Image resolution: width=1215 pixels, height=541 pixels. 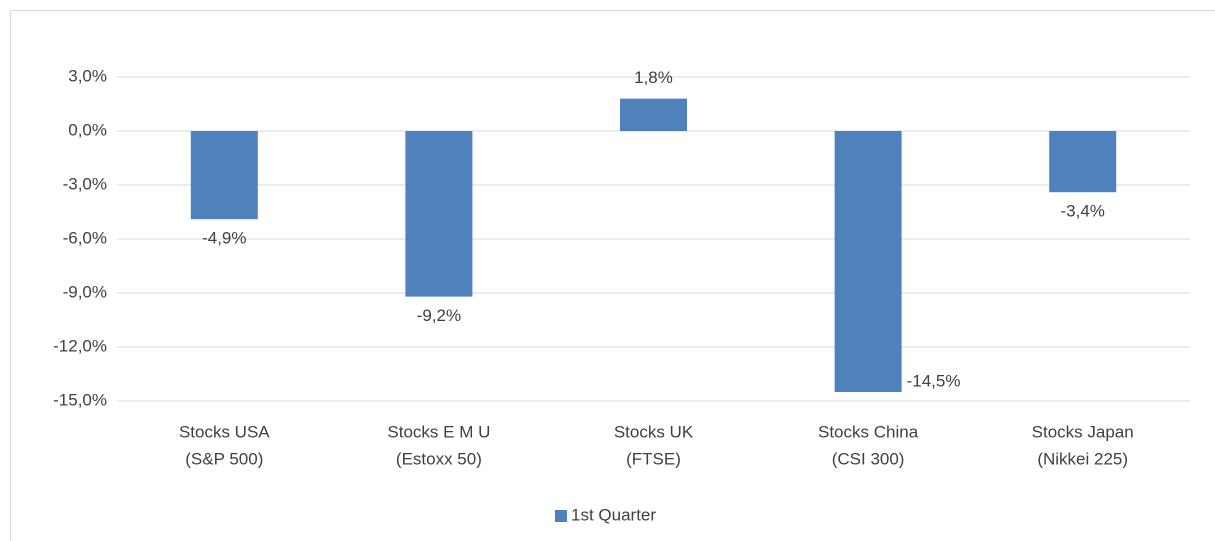 What do you see at coordinates (439, 315) in the screenshot?
I see `data-label: -9,2%` at bounding box center [439, 315].